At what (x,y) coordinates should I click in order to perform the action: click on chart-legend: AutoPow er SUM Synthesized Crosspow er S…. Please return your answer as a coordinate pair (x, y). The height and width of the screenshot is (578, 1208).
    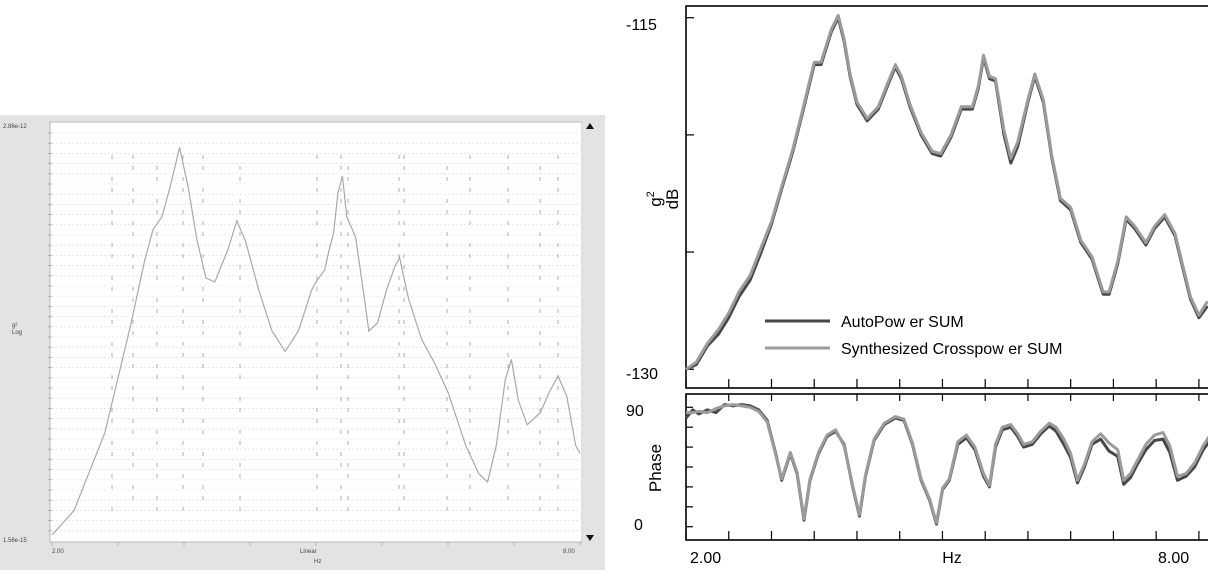
    Looking at the image, I should click on (913, 336).